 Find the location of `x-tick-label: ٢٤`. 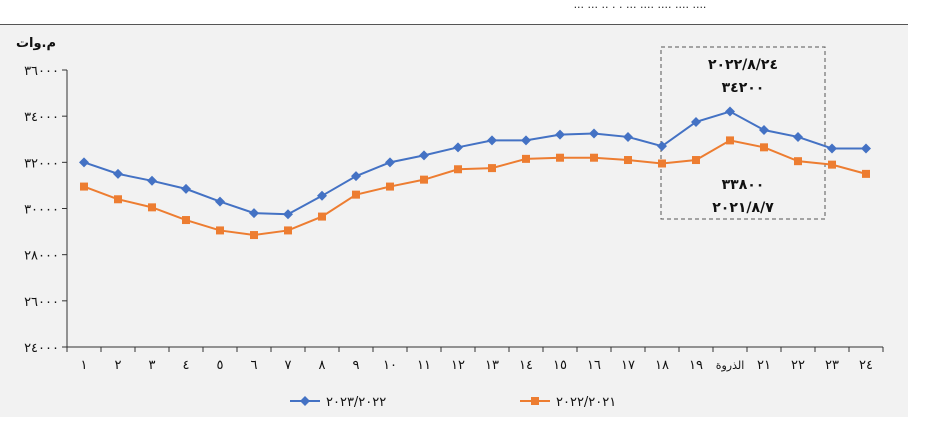

x-tick-label: ٢٤ is located at coordinates (866, 365).